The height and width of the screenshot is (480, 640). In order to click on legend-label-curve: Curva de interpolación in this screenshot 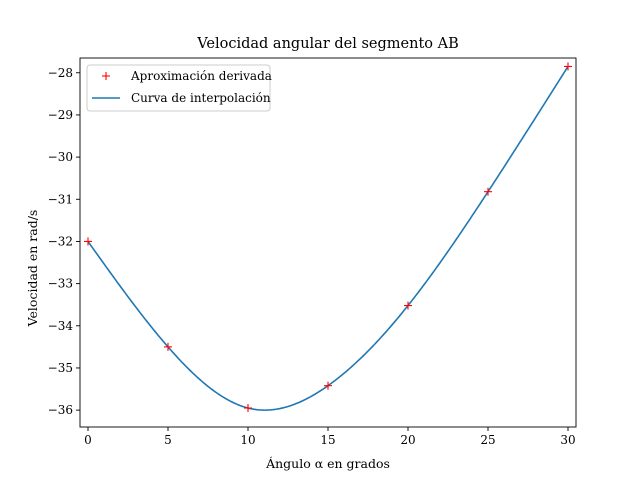, I will do `click(201, 98)`.